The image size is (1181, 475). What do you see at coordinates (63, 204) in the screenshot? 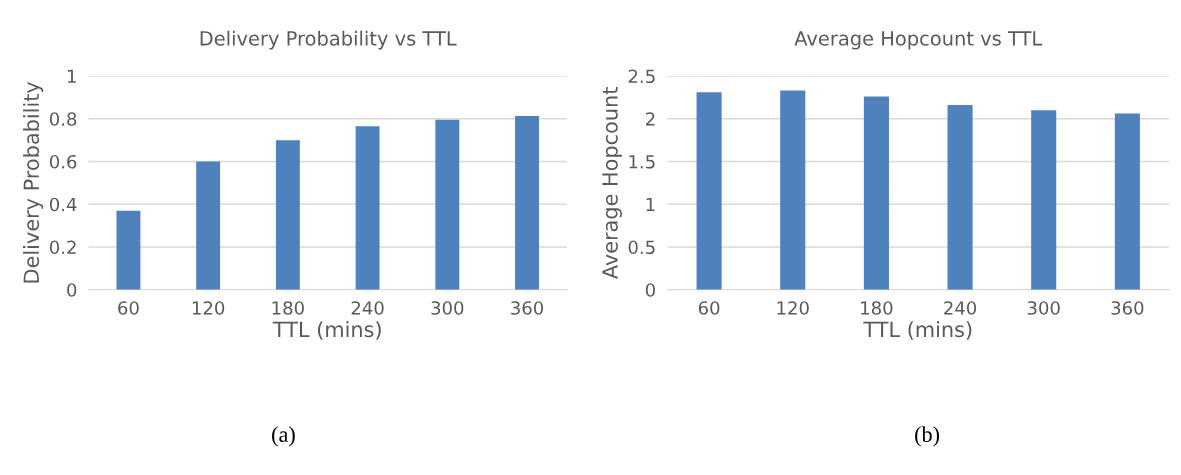
I see `y-tick-label: 0.4` at bounding box center [63, 204].